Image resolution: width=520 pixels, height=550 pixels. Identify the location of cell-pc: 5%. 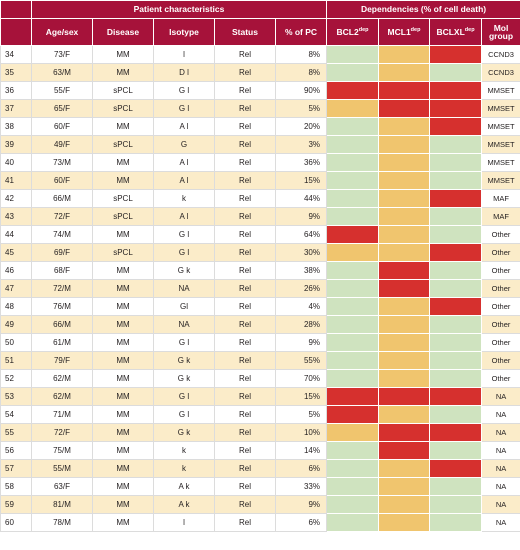
(301, 108).